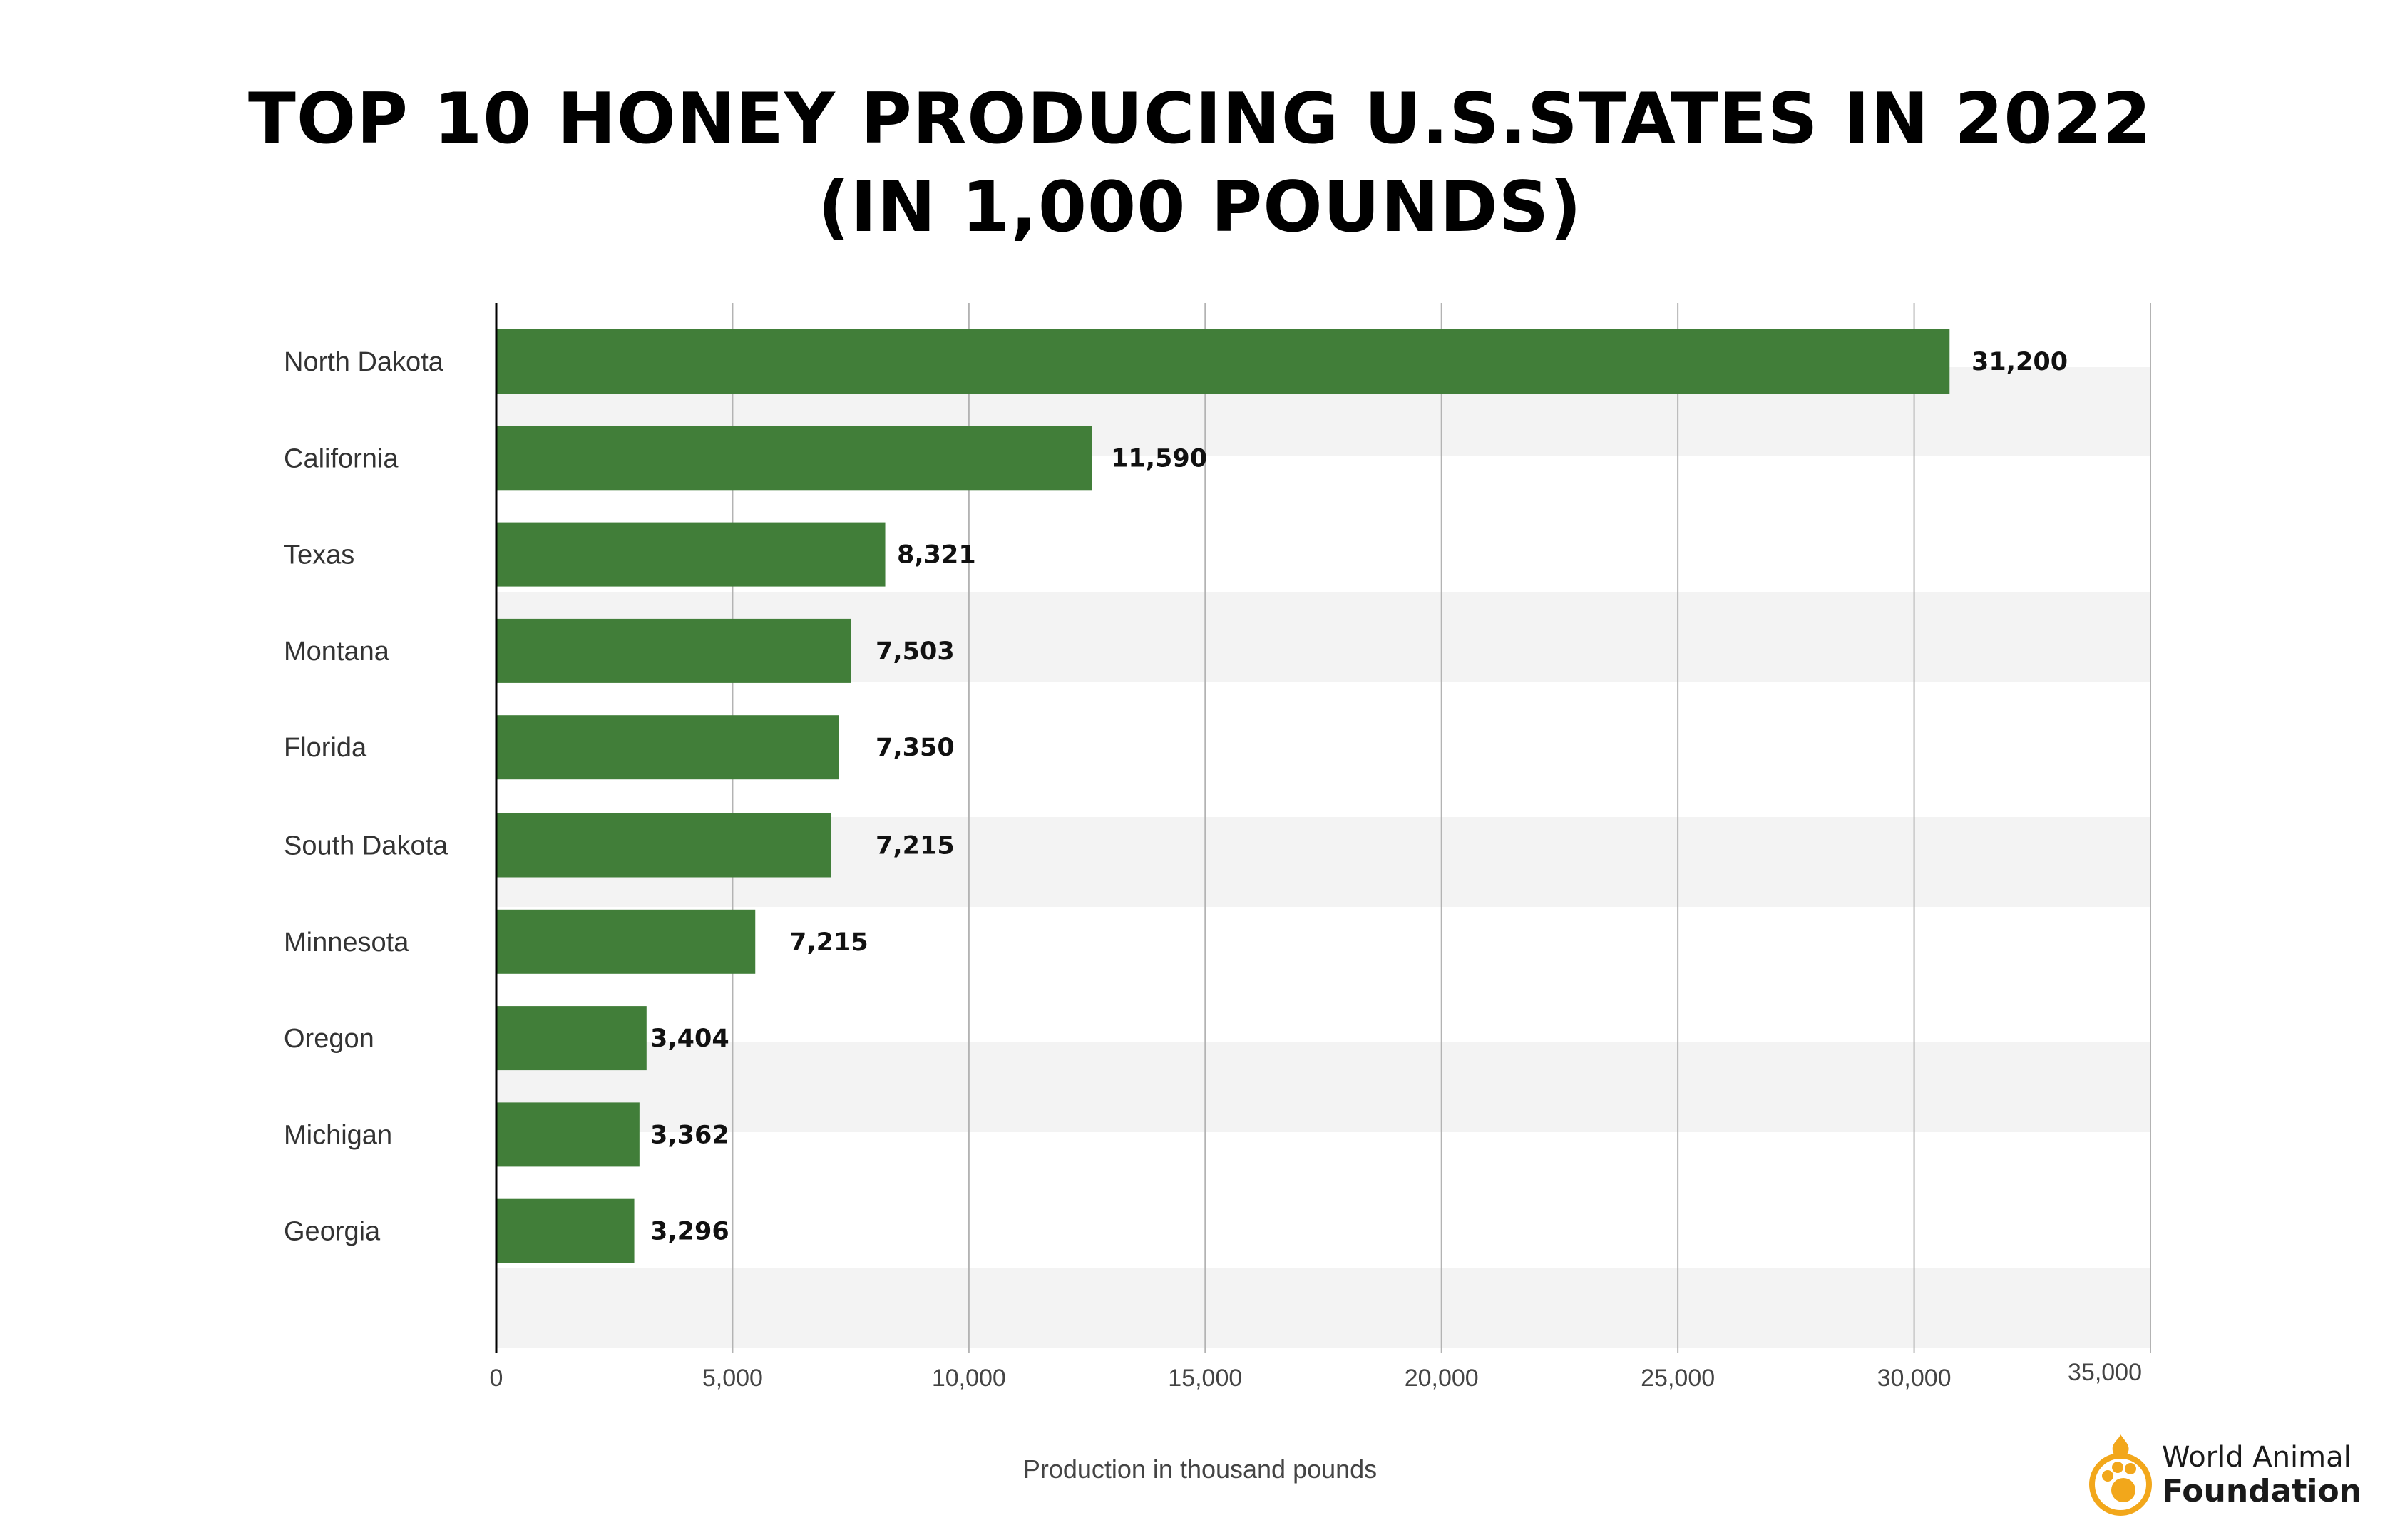 The image size is (2400, 1540). I want to click on brand-logo: World Animal Foundation, so click(2228, 1477).